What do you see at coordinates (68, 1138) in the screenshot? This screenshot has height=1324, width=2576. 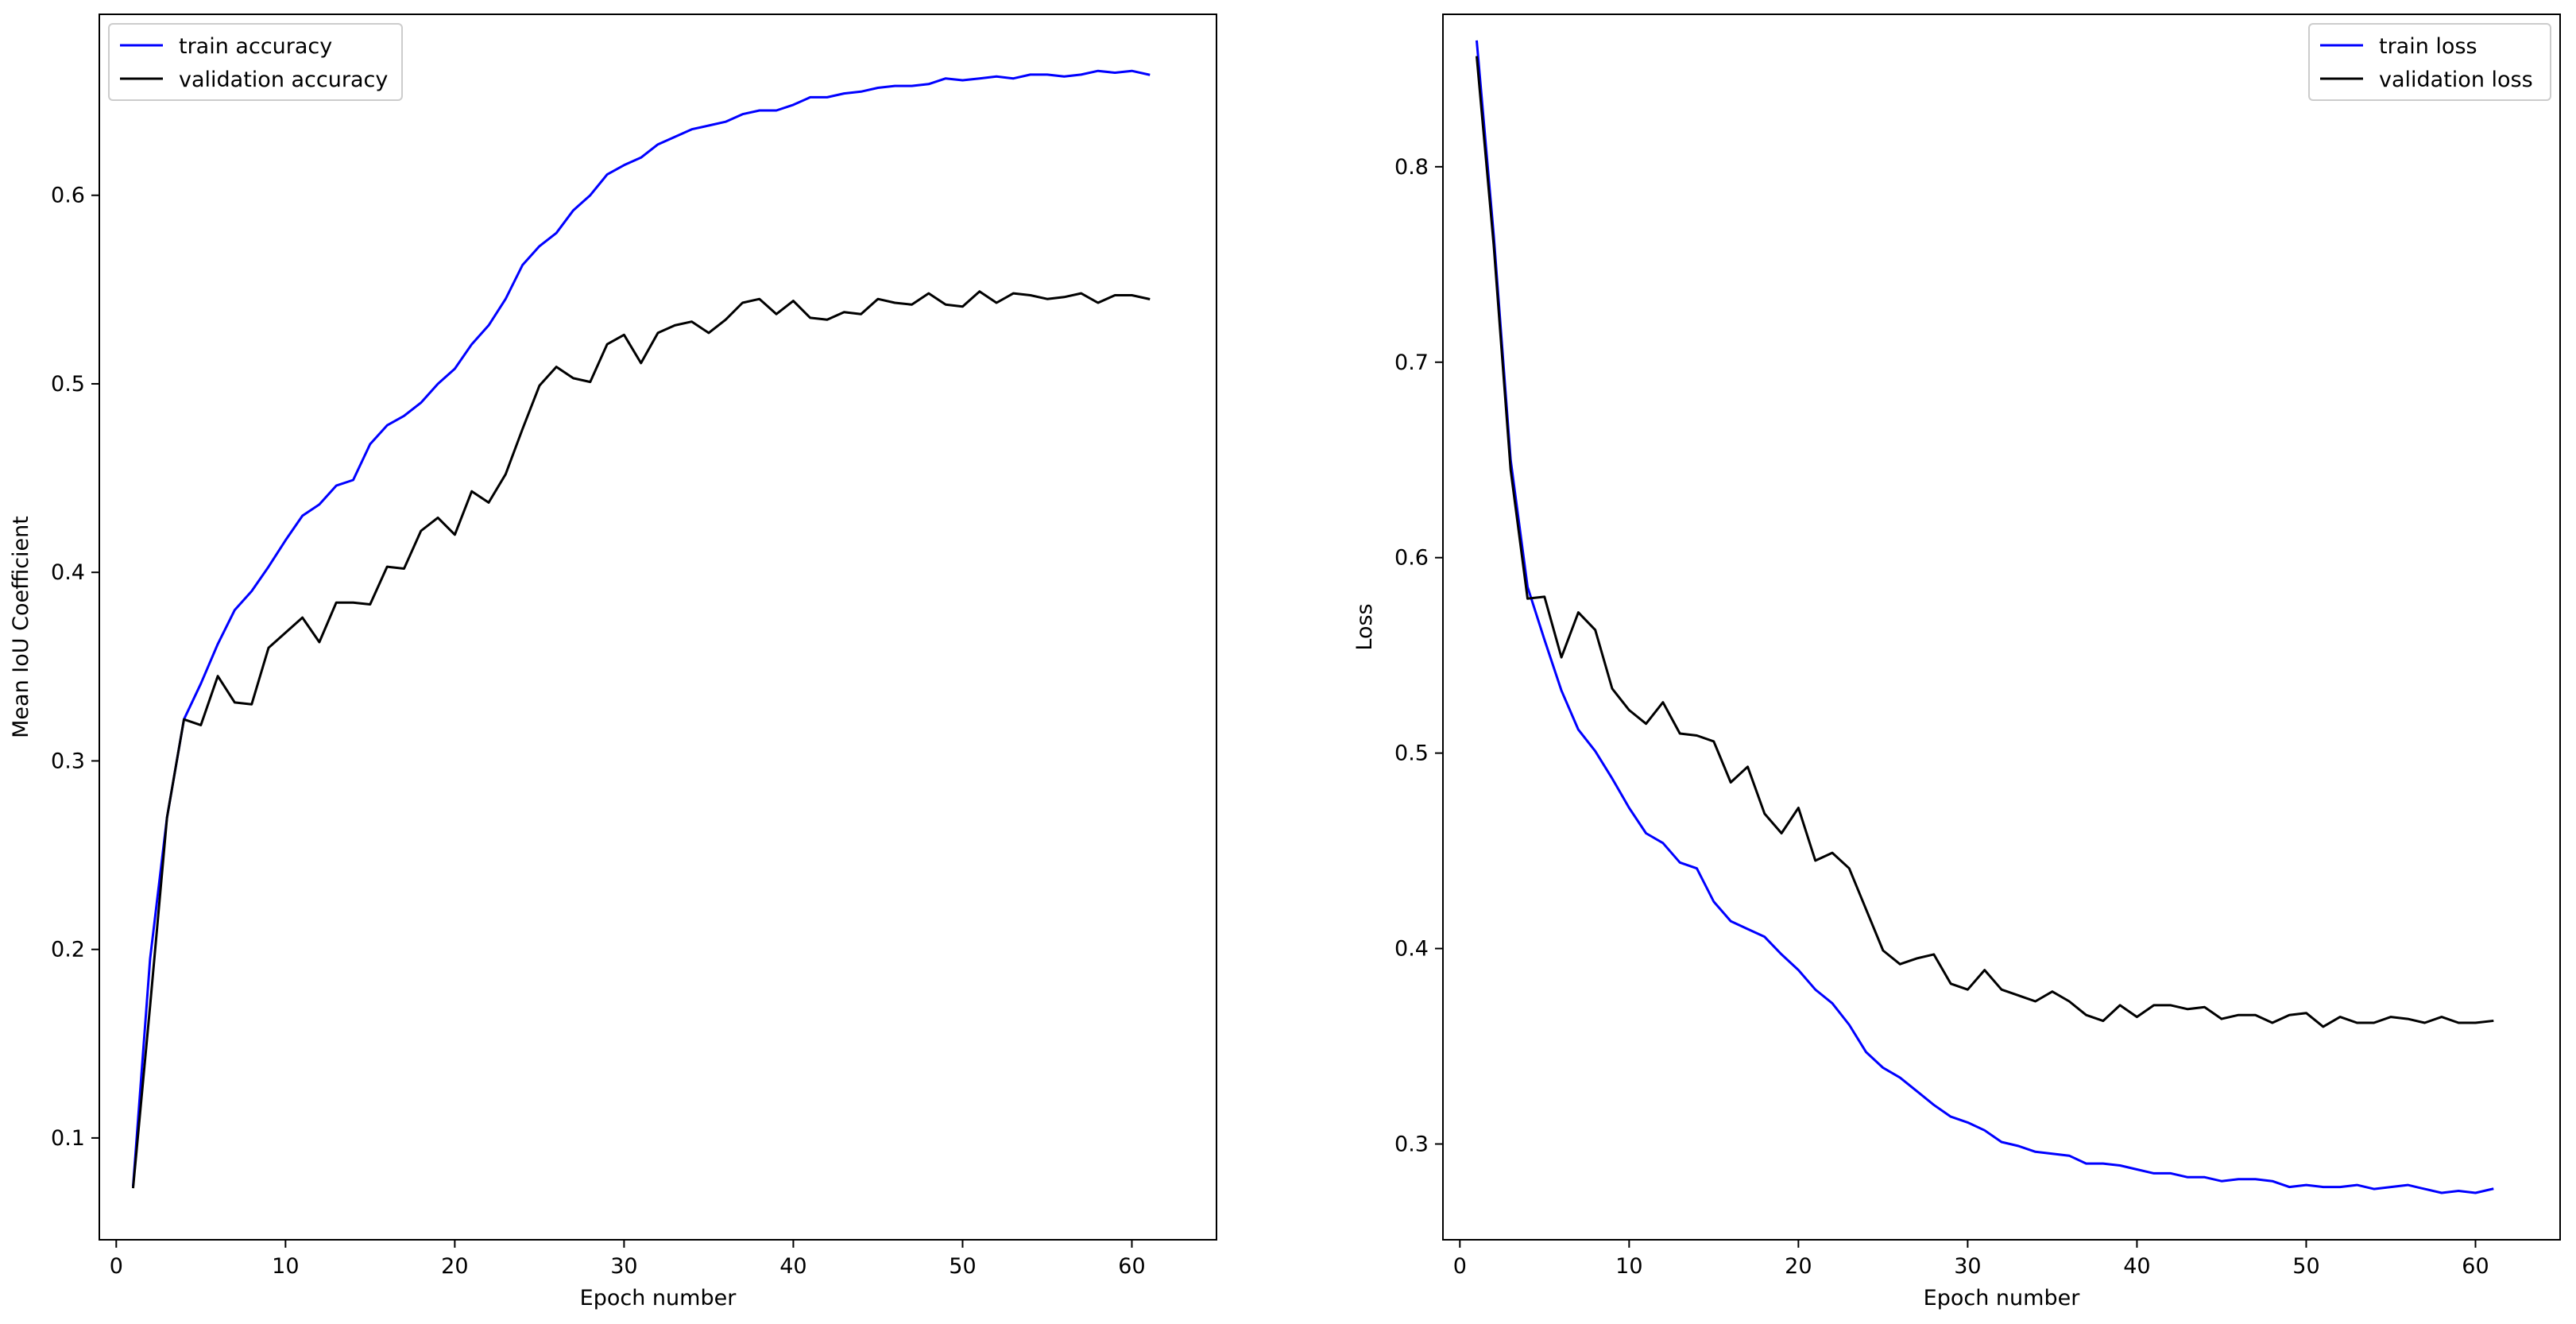 I see `left-y-tick-label: 0.1` at bounding box center [68, 1138].